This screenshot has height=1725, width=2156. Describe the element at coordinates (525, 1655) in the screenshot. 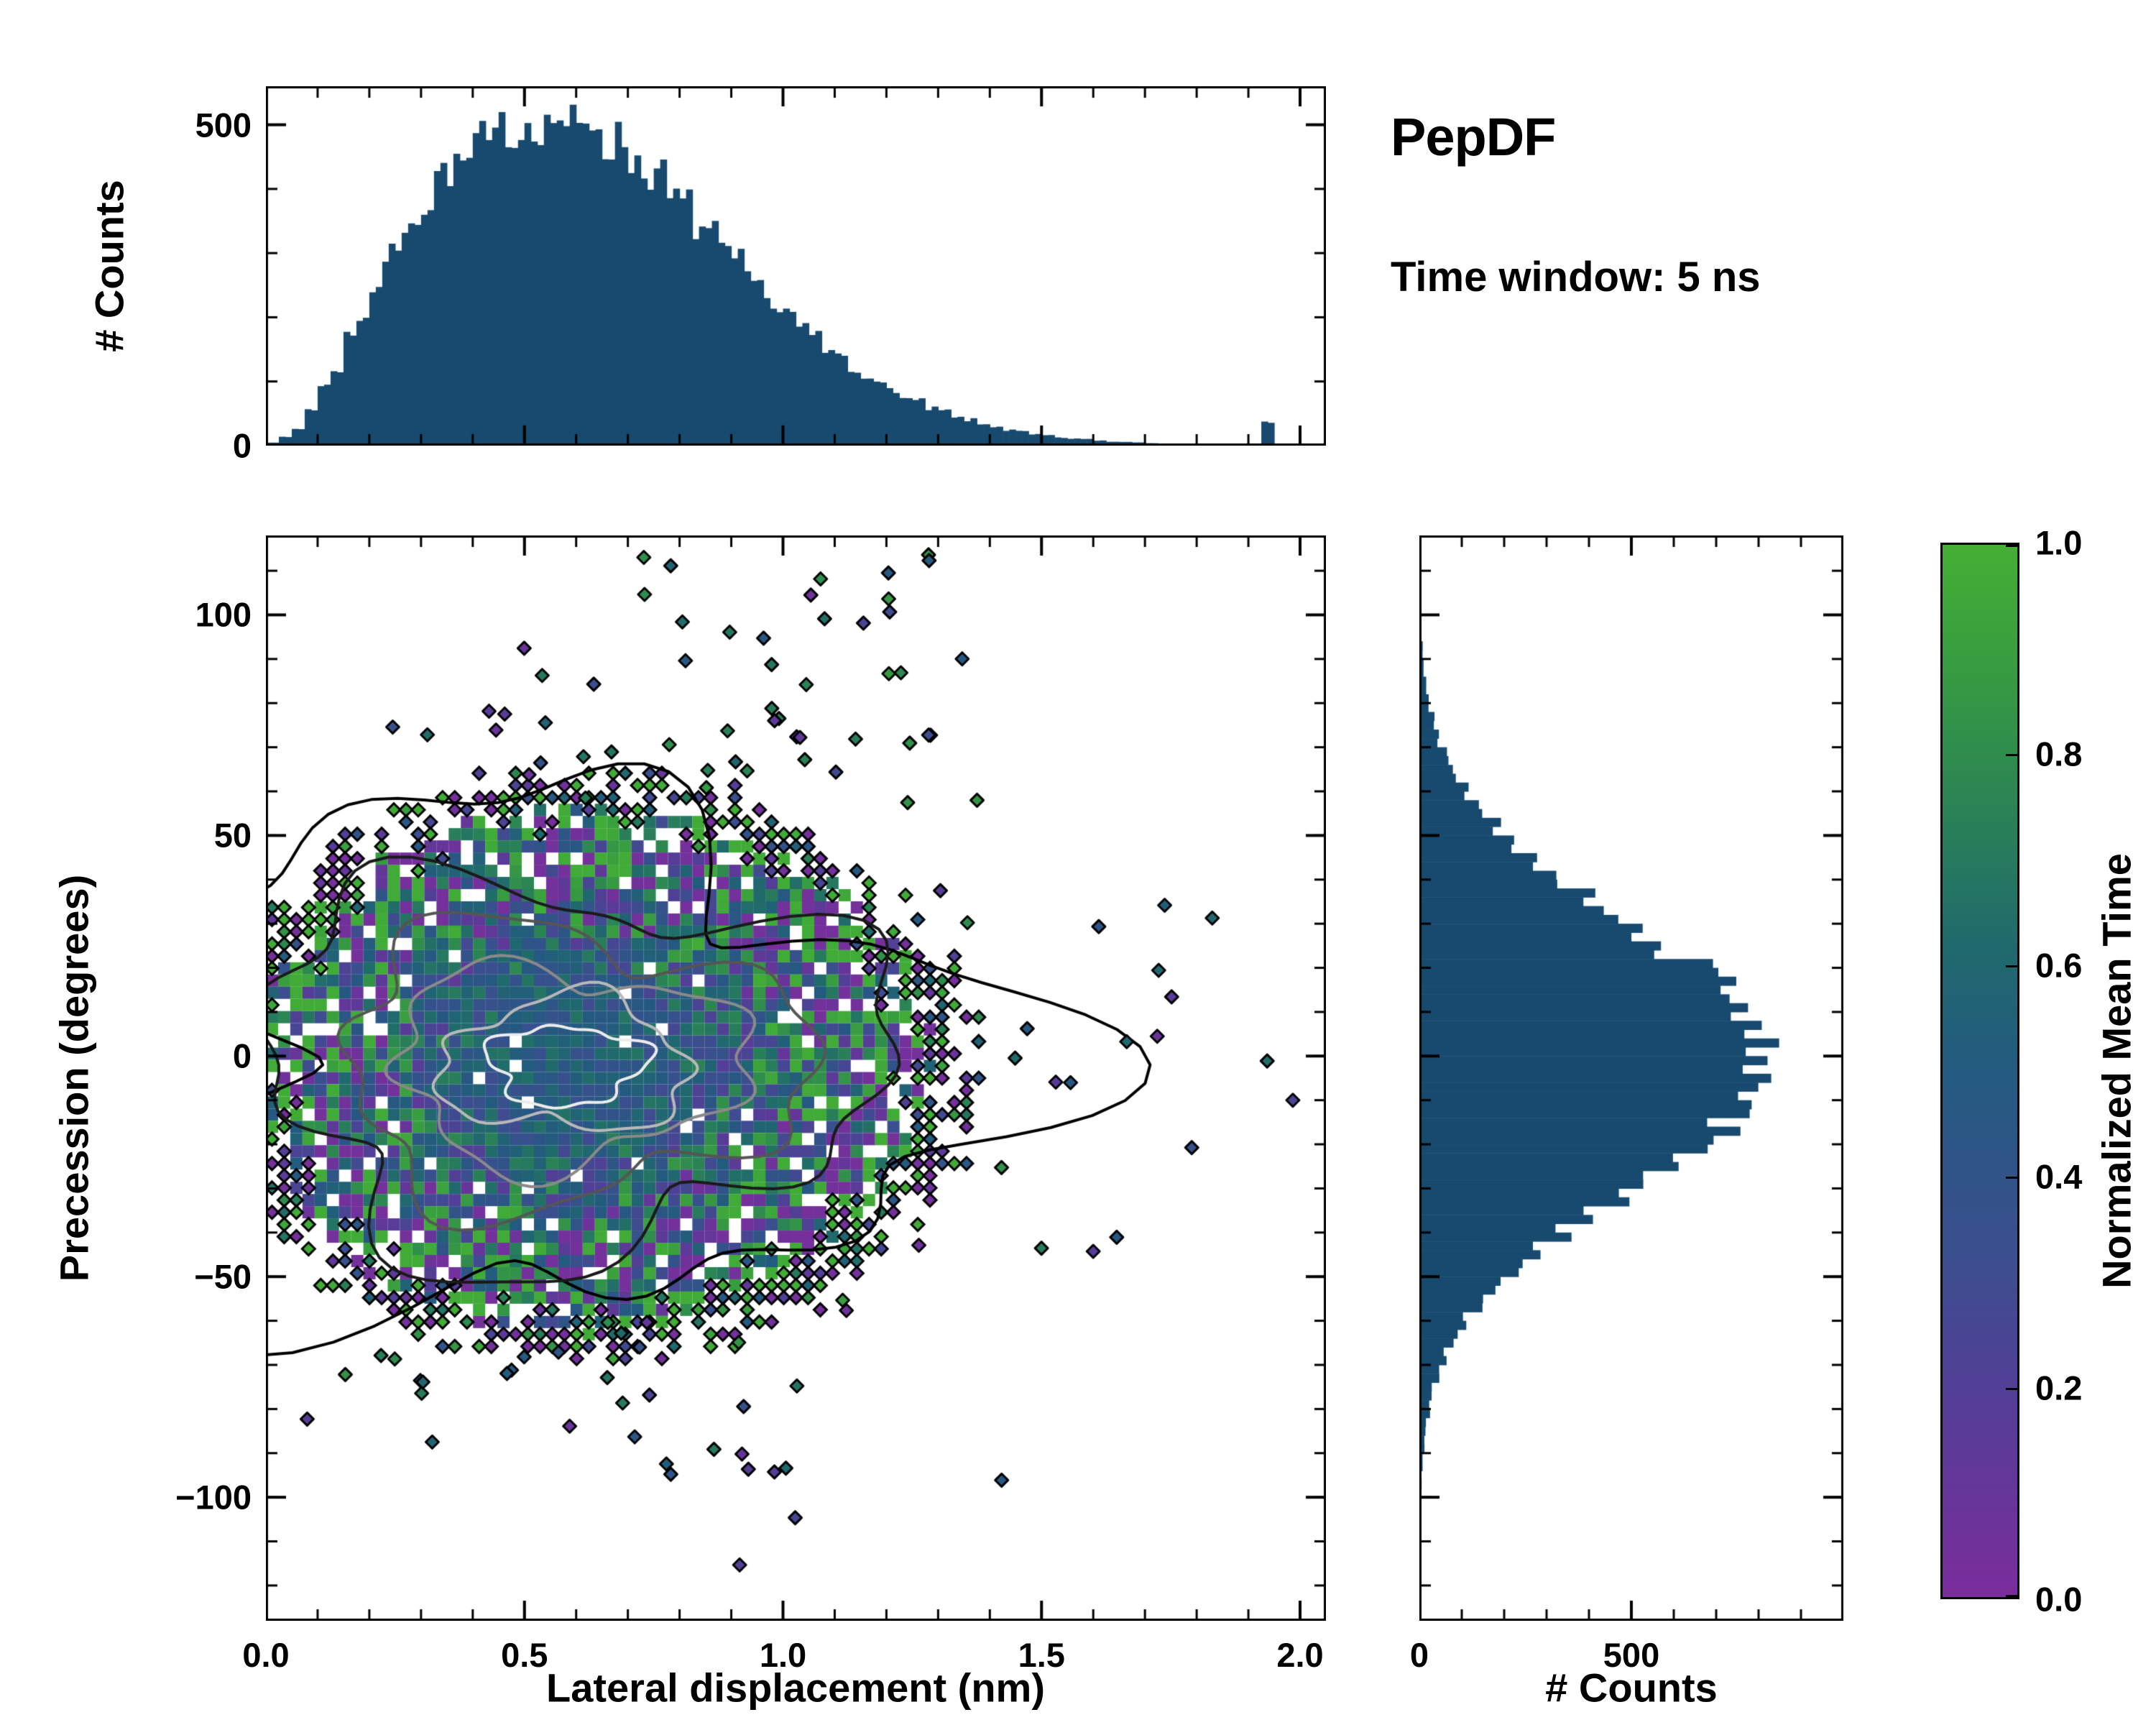

I see `main-xtick-label: 0.5` at that location.